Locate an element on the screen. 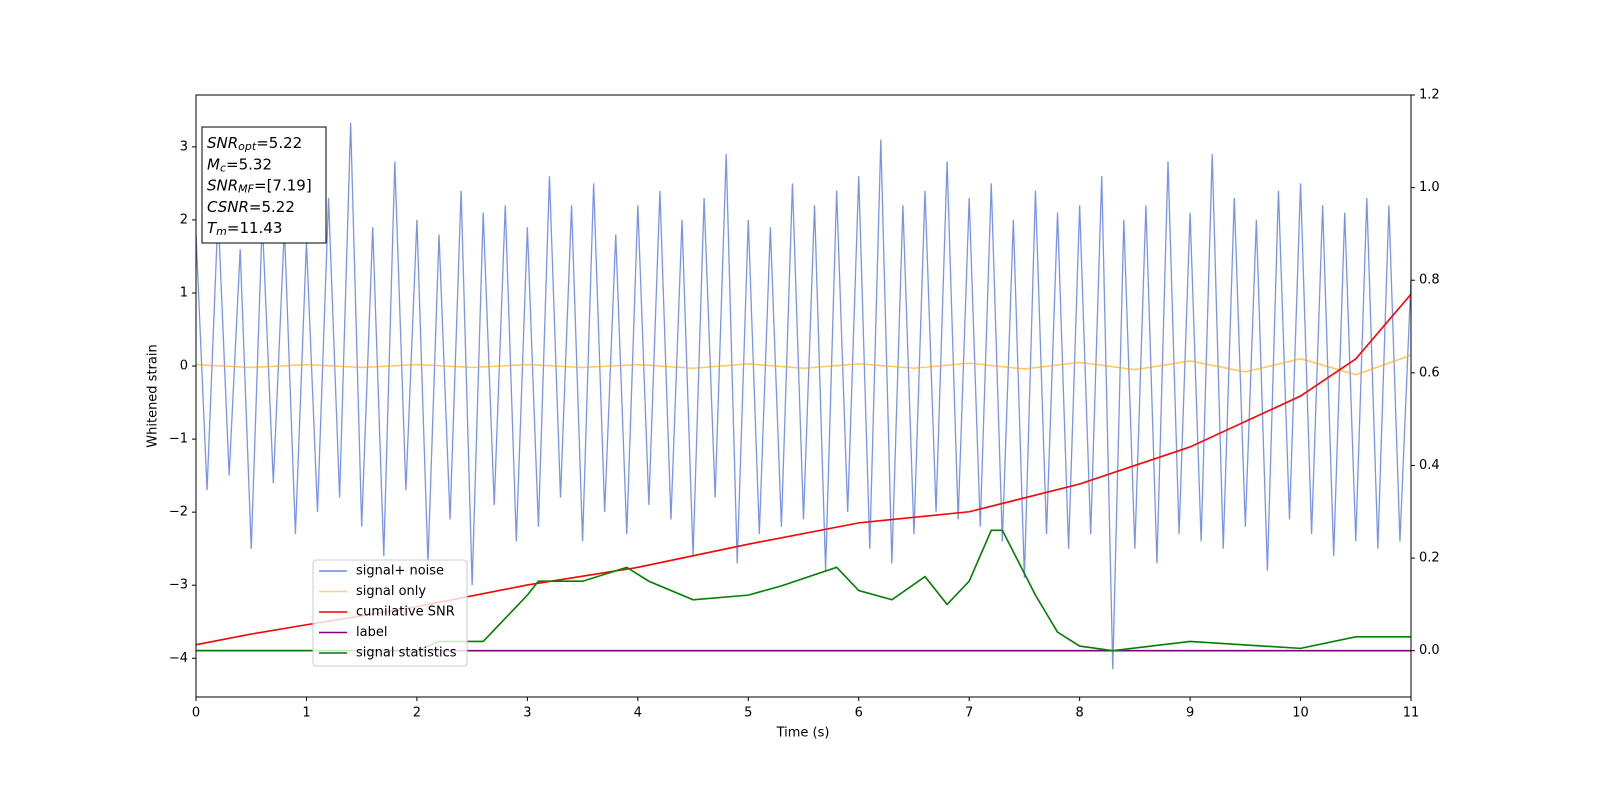 This screenshot has height=800, width=1600. x-tick-label: 11 is located at coordinates (1411, 713).